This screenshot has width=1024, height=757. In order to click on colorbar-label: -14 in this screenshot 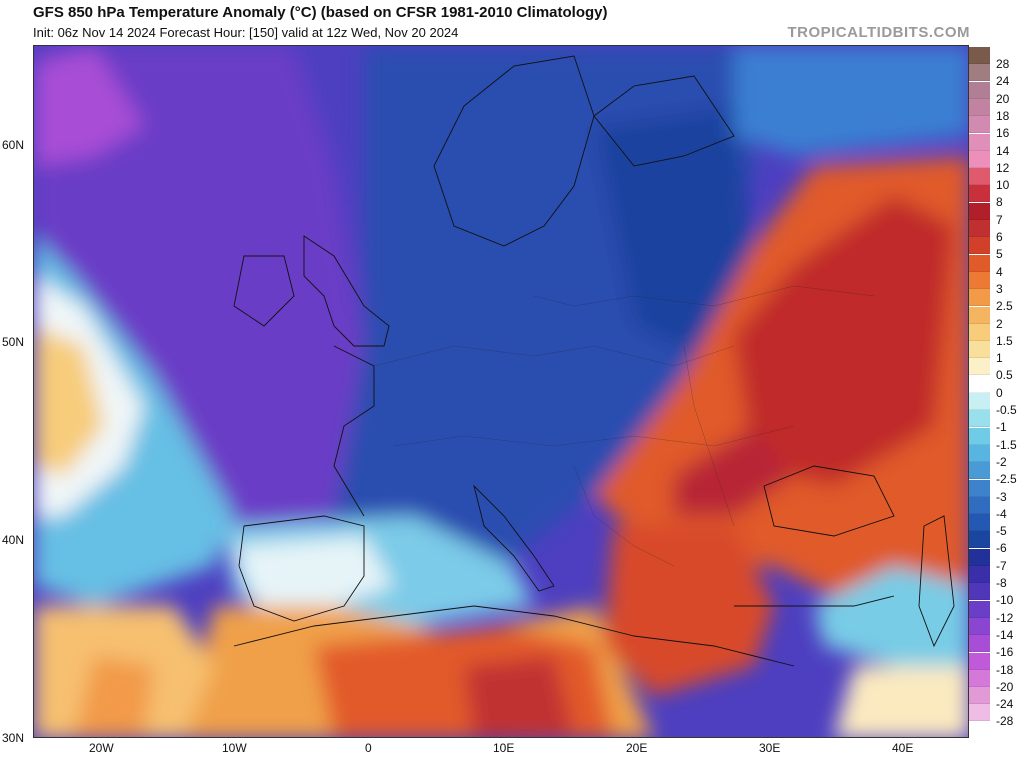, I will do `click(1005, 634)`.